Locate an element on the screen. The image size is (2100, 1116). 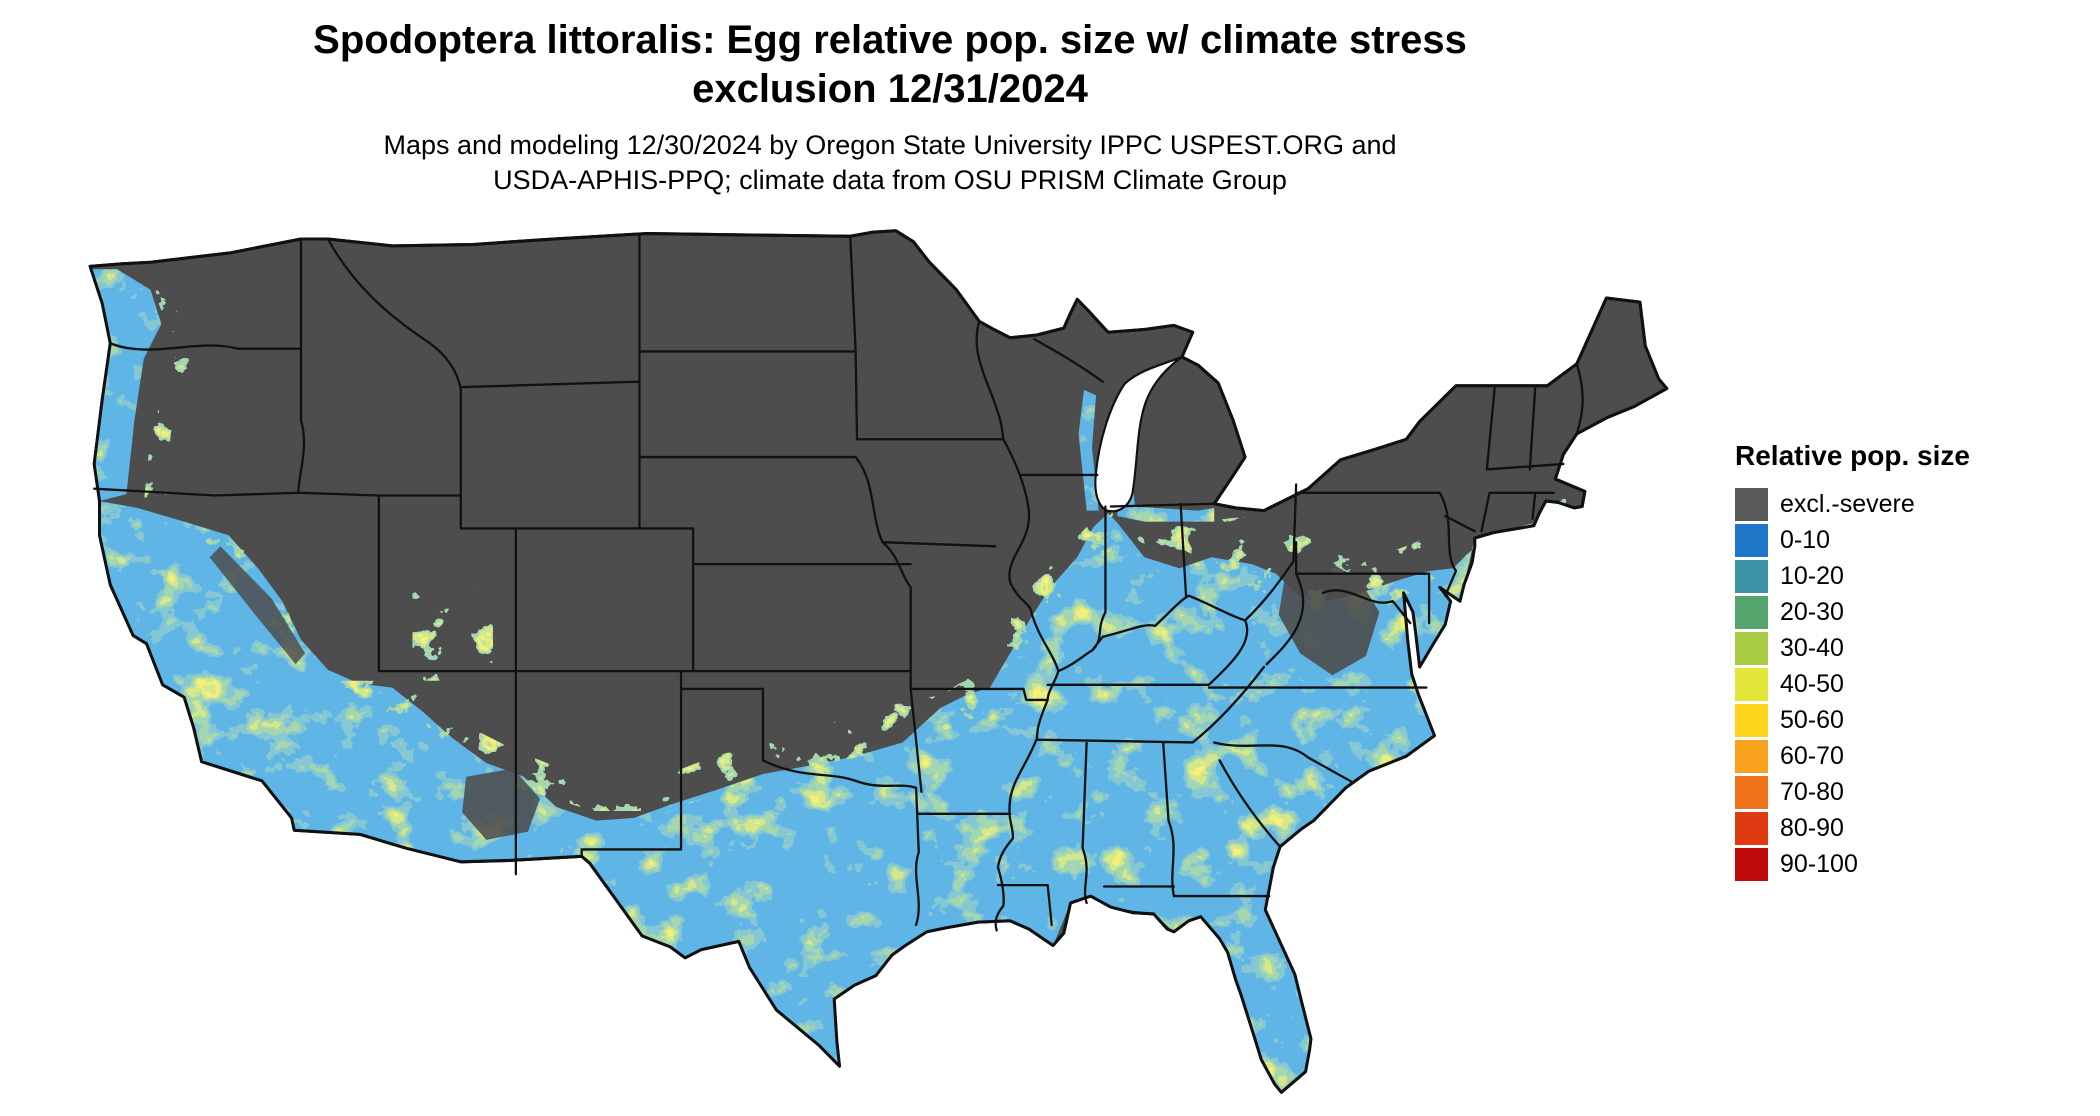
legend-entry: 30-40 is located at coordinates (1852, 648).